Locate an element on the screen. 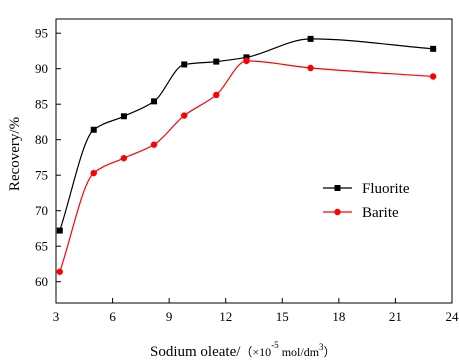  legend-label-barite: Barite is located at coordinates (380, 213).